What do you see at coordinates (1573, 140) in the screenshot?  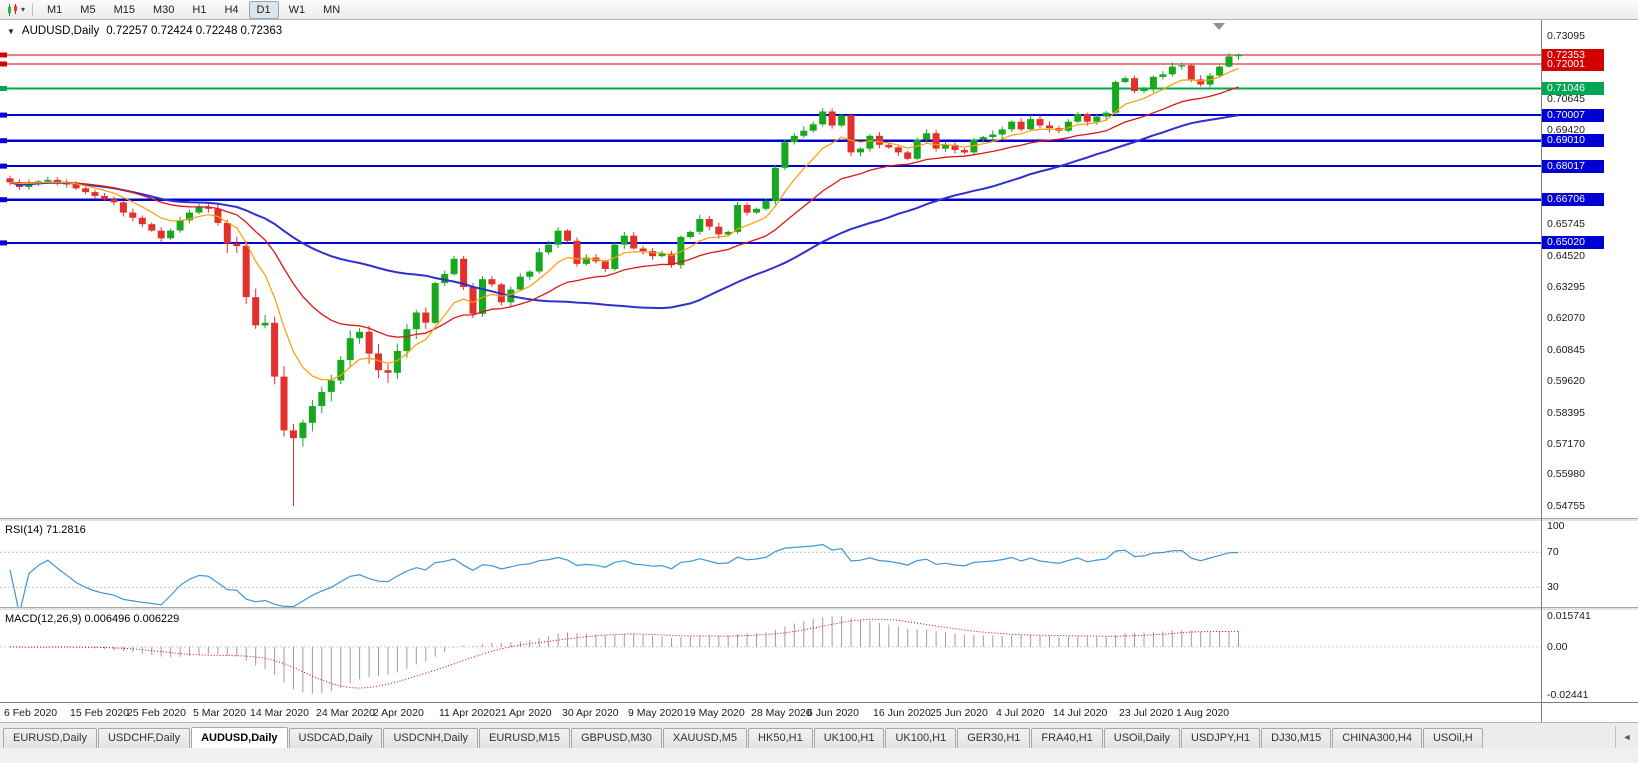 I see `price-line-label: 0.69010` at bounding box center [1573, 140].